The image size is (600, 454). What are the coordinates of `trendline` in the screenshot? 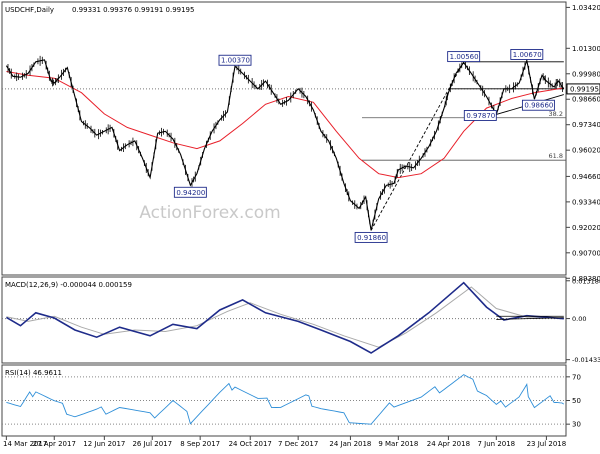 It's located at (417, 146).